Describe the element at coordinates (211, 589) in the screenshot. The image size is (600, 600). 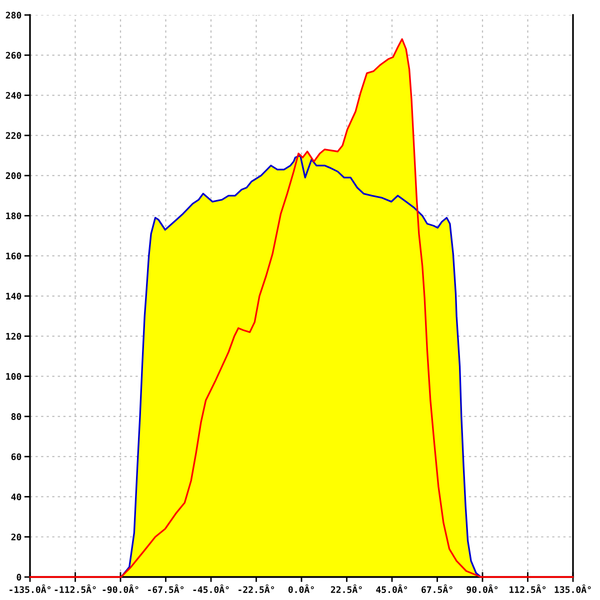
I see `x-tick-label: -45.0Â°` at that location.